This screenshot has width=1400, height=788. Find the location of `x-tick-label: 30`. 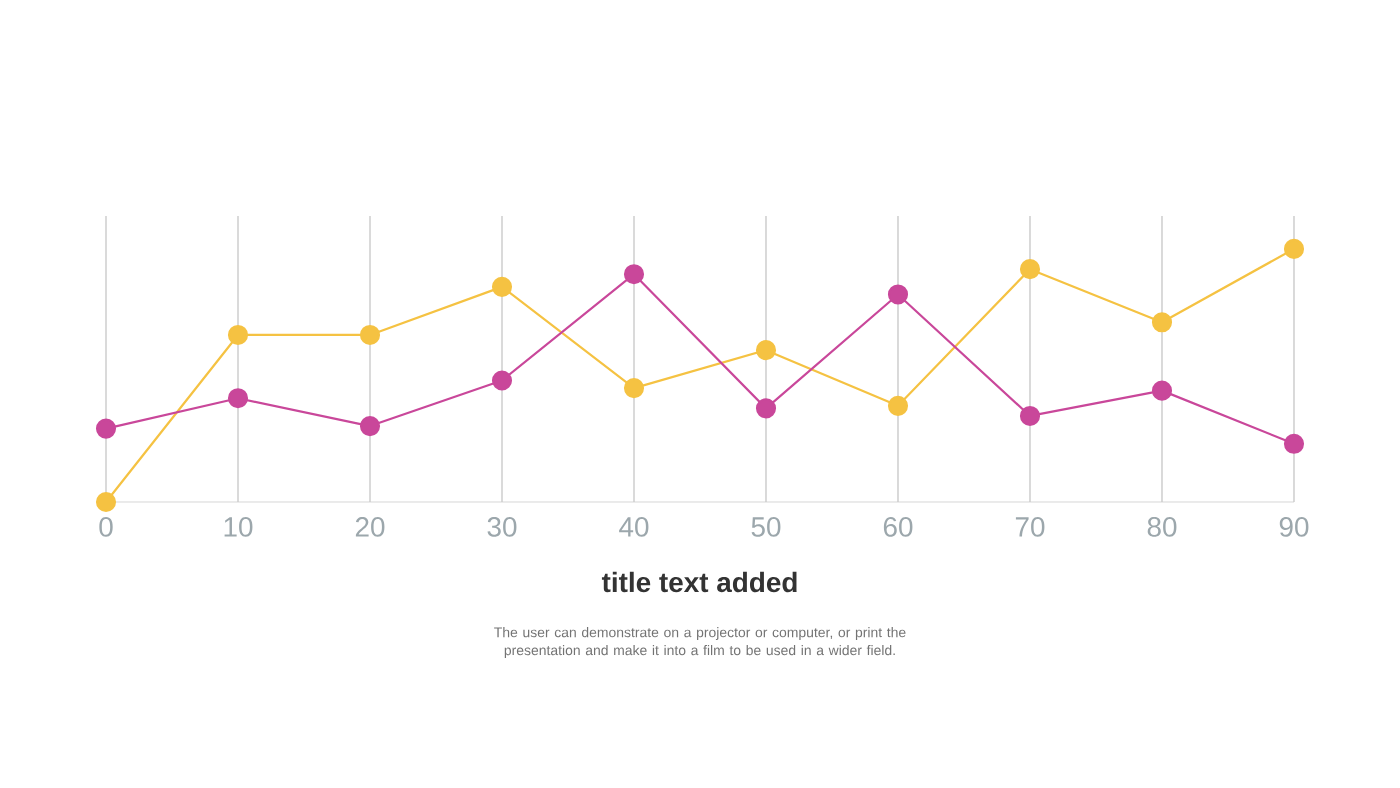

x-tick-label: 30 is located at coordinates (502, 527).